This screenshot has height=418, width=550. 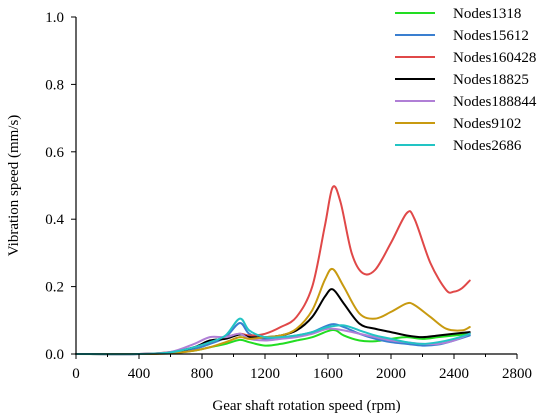 What do you see at coordinates (487, 124) in the screenshot?
I see `legend-label: Nodes9102` at bounding box center [487, 124].